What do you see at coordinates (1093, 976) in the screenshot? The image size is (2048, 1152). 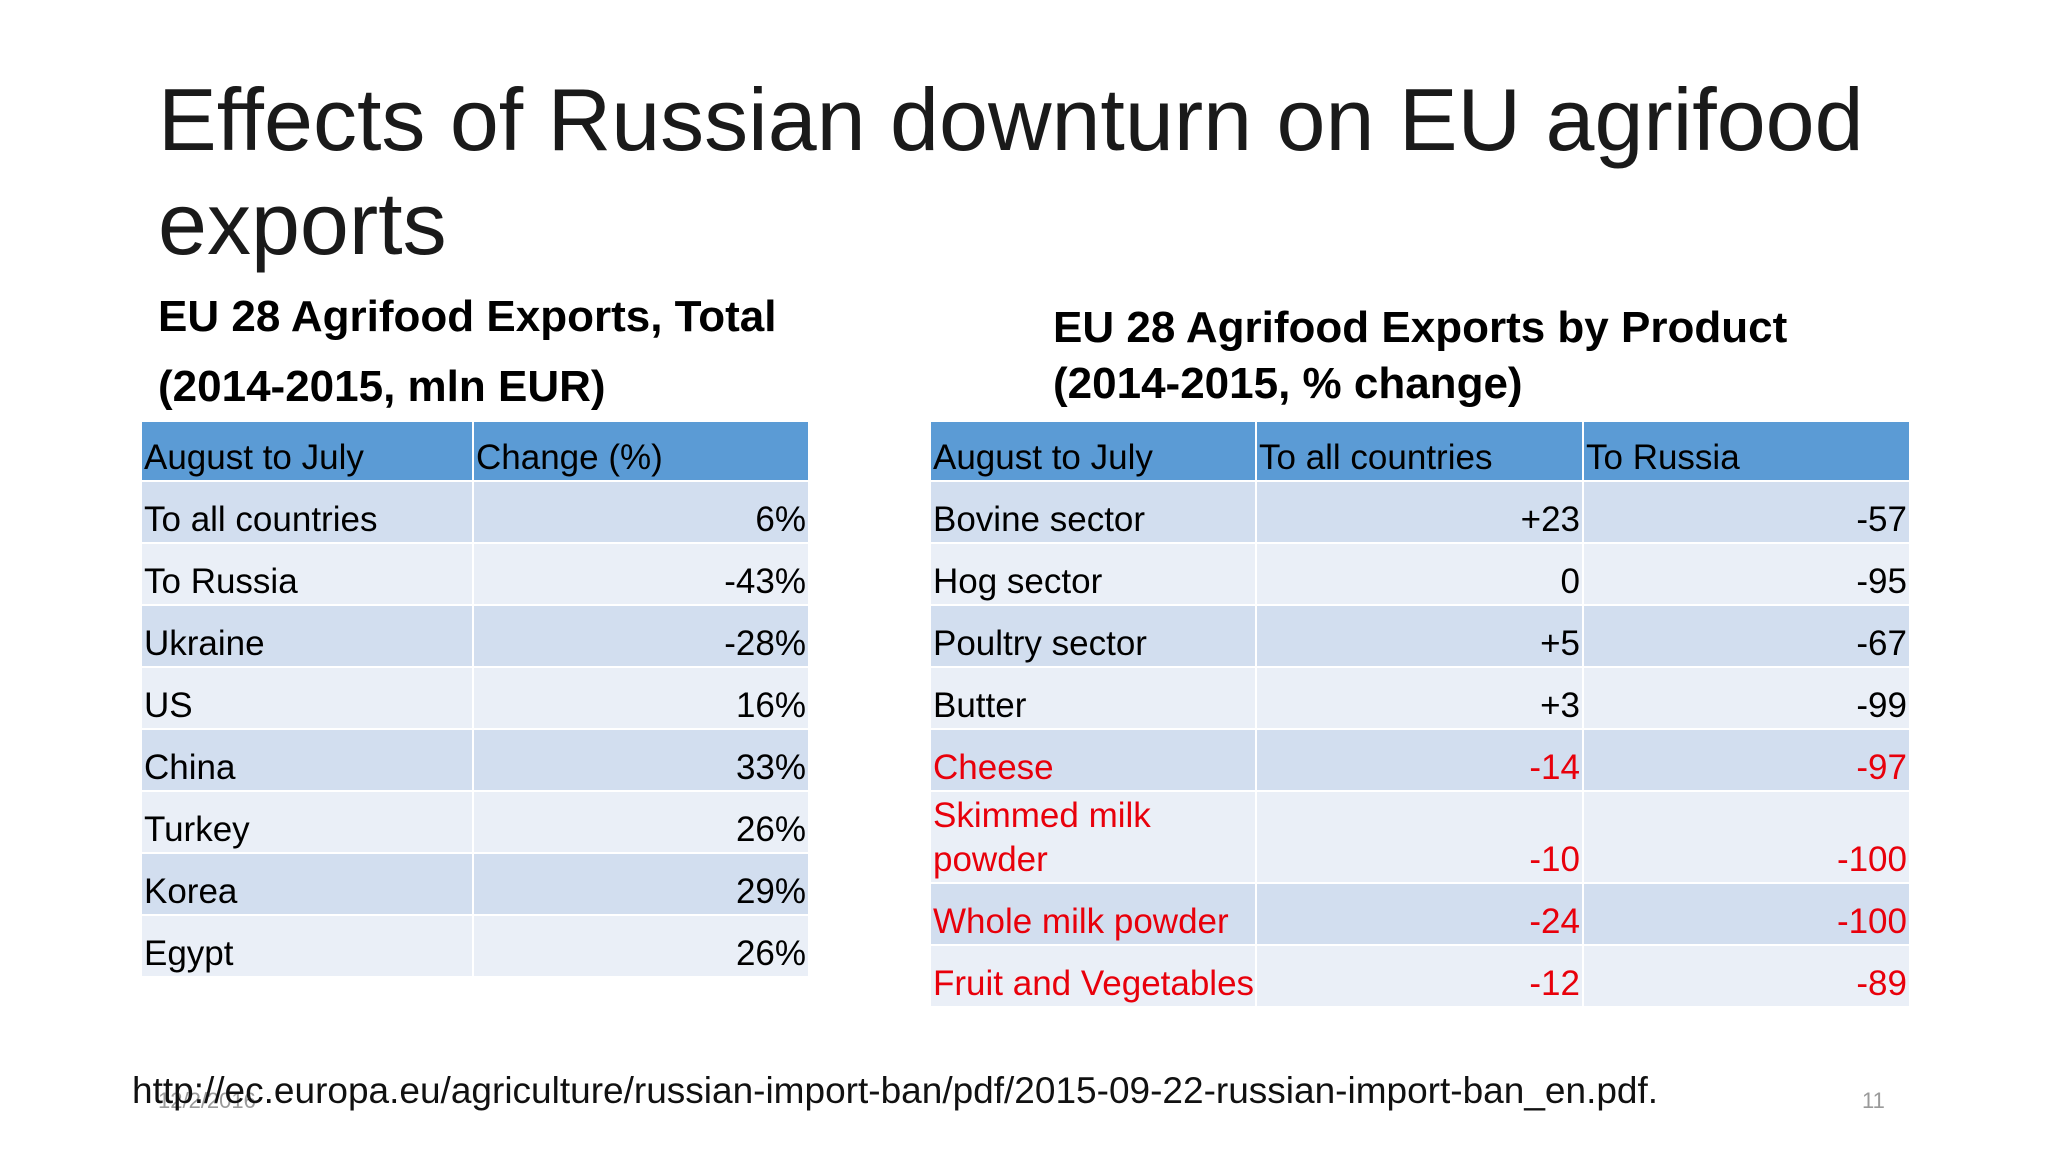 I see `product-label: Fruit and Vegetables` at bounding box center [1093, 976].